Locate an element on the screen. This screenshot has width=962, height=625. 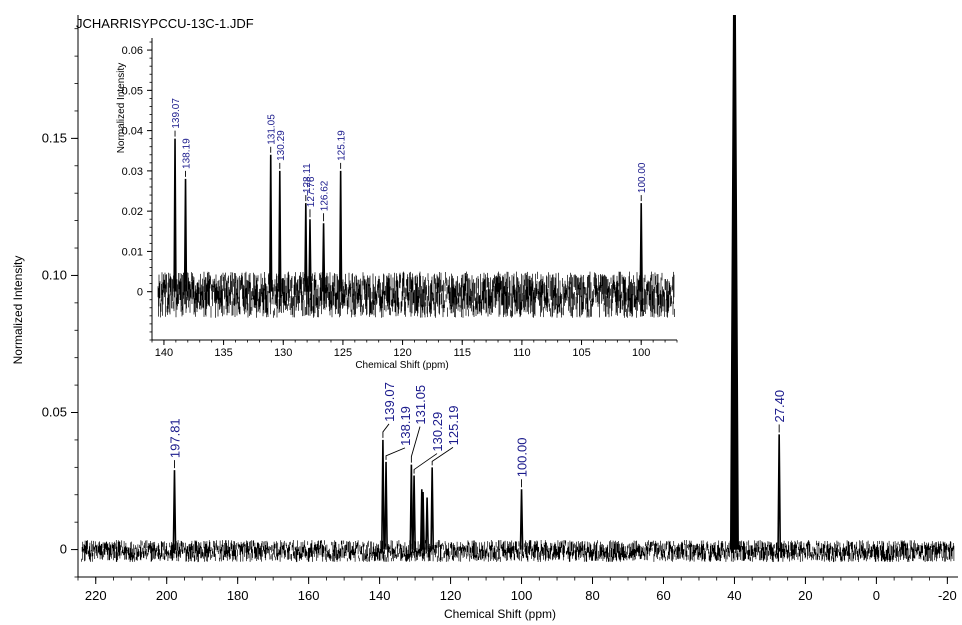
main-x-tick-label: 160 is located at coordinates (309, 595).